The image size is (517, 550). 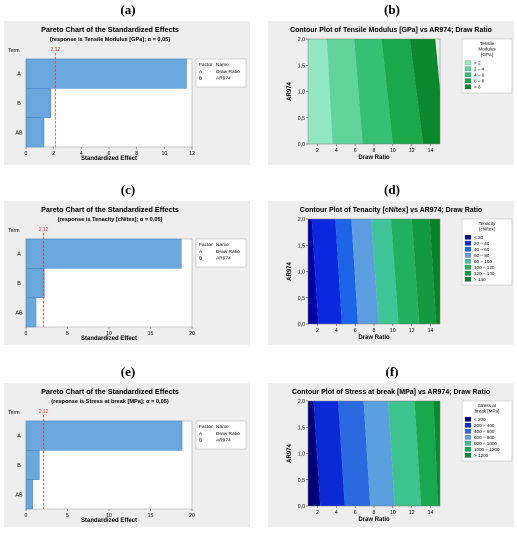 What do you see at coordinates (477, 63) in the screenshot?
I see `legend-label-0: < 2` at bounding box center [477, 63].